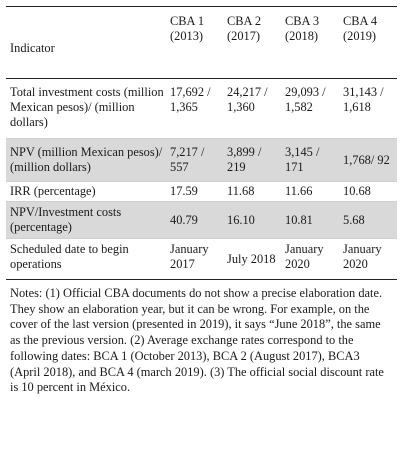 The image size is (404, 450). What do you see at coordinates (368, 42) in the screenshot?
I see `column-header-cba-4: CBA 4 (2019)` at bounding box center [368, 42].